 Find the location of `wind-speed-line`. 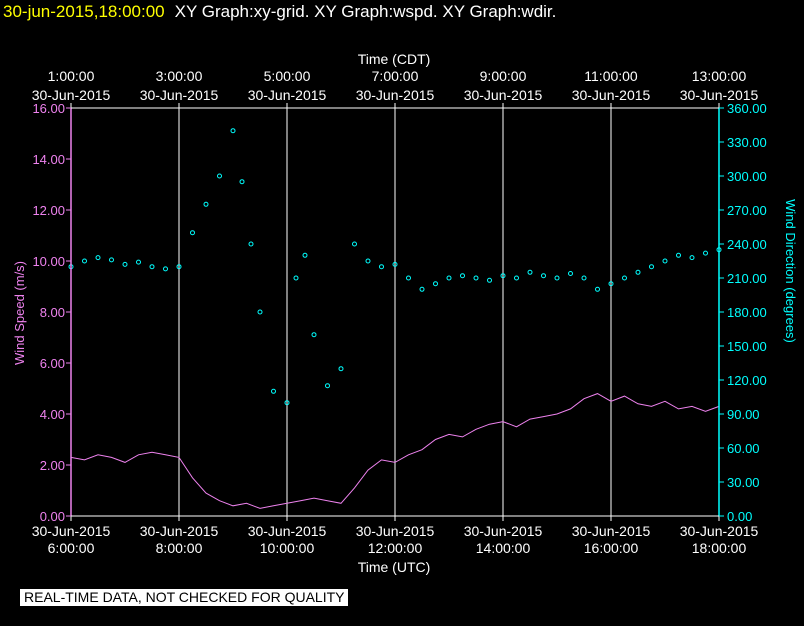

wind-speed-line is located at coordinates (395, 451).